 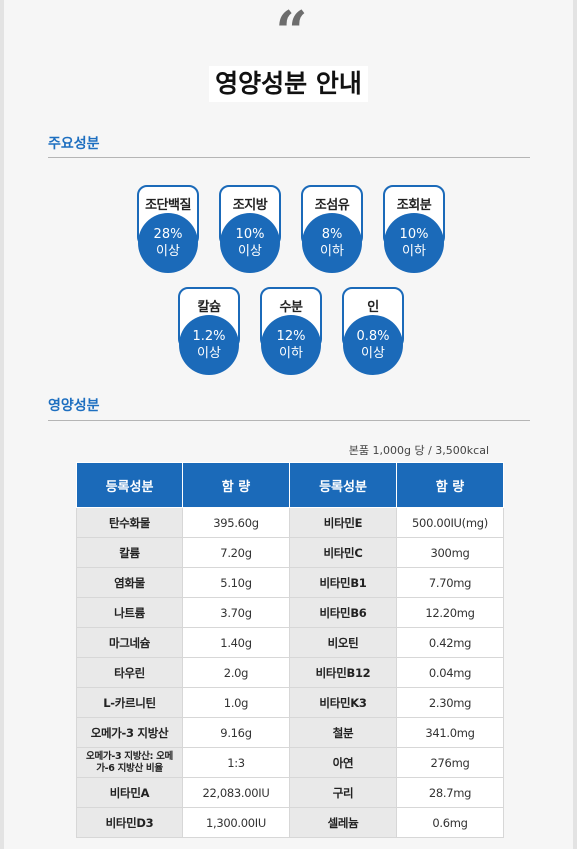 What do you see at coordinates (450, 702) in the screenshot?
I see `ingredient-amount: 2.30mg` at bounding box center [450, 702].